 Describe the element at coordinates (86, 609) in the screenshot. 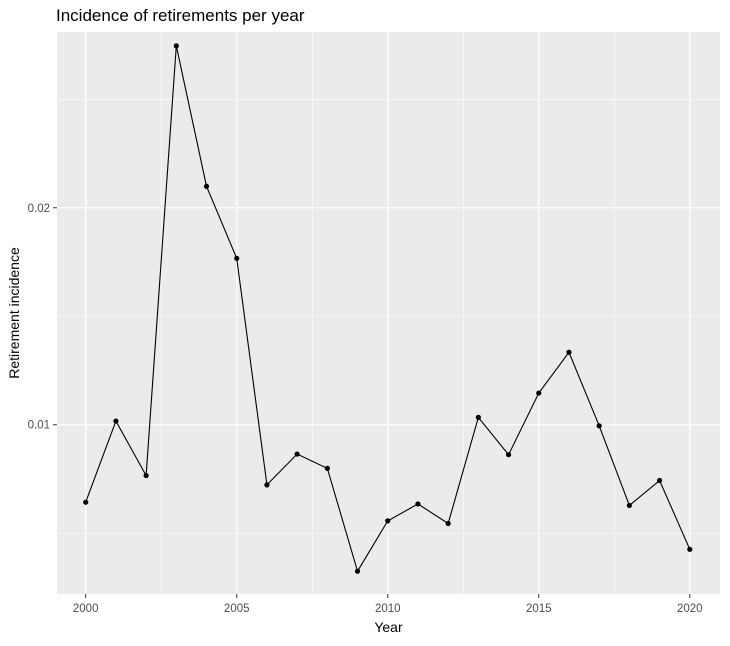

I see `x-tick-label: 2000` at that location.